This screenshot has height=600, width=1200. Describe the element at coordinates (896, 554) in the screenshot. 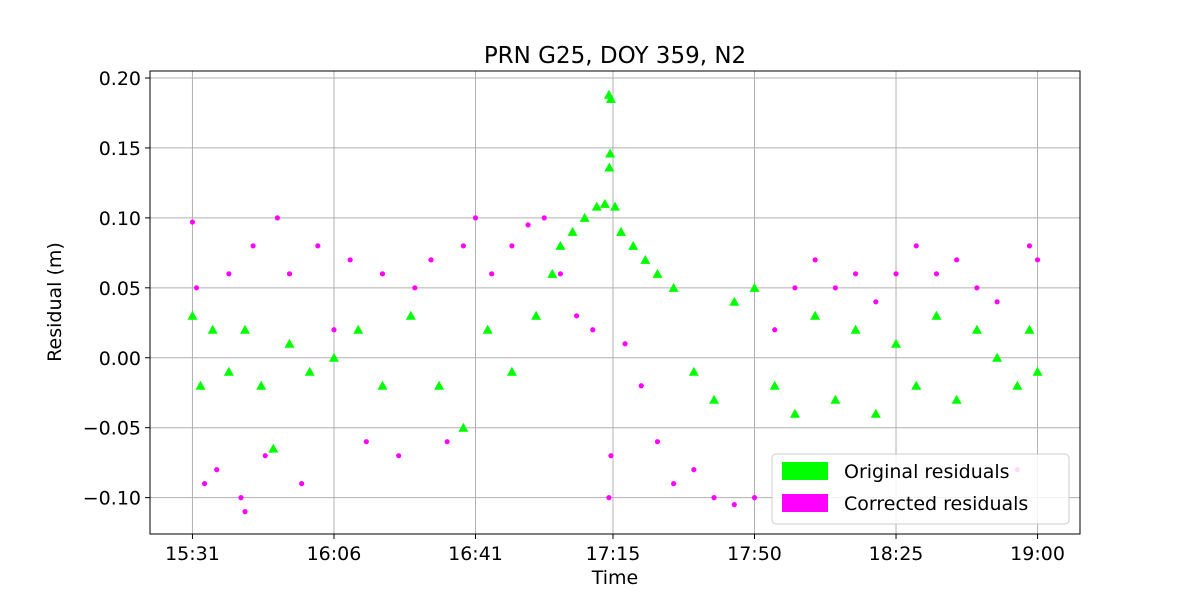

I see `x-tick-label: 18:25` at that location.